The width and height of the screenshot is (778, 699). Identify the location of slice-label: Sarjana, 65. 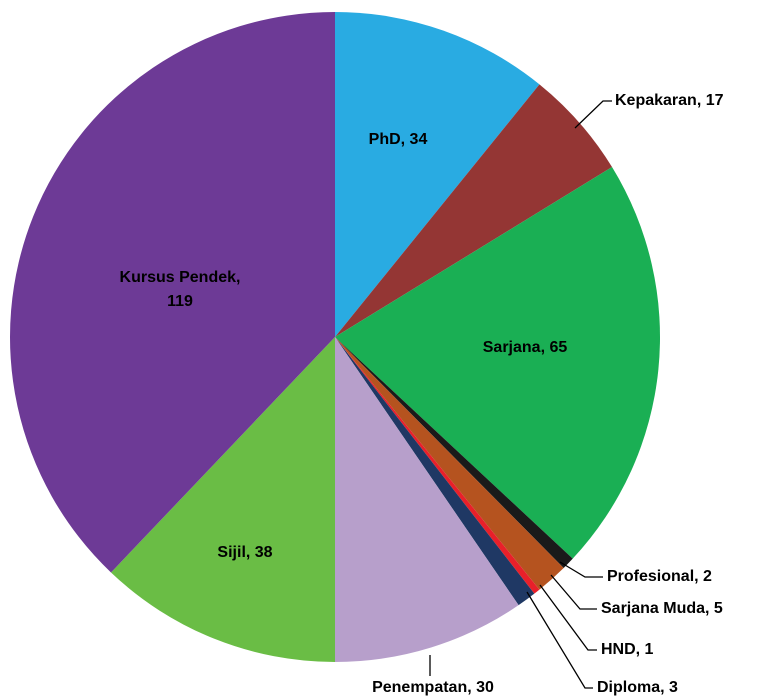
(525, 347).